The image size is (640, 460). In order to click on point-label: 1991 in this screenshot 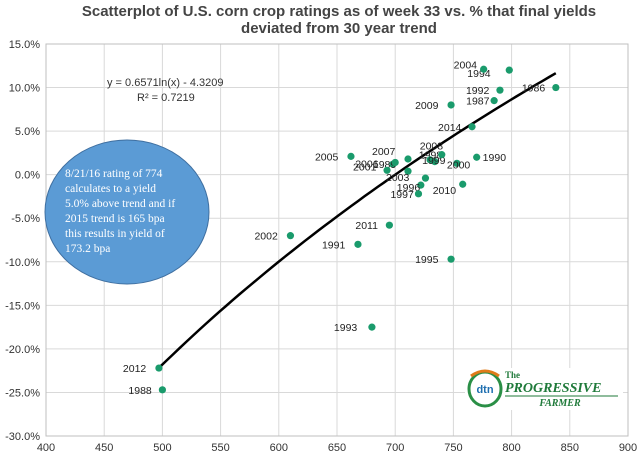, I will do `click(334, 245)`.